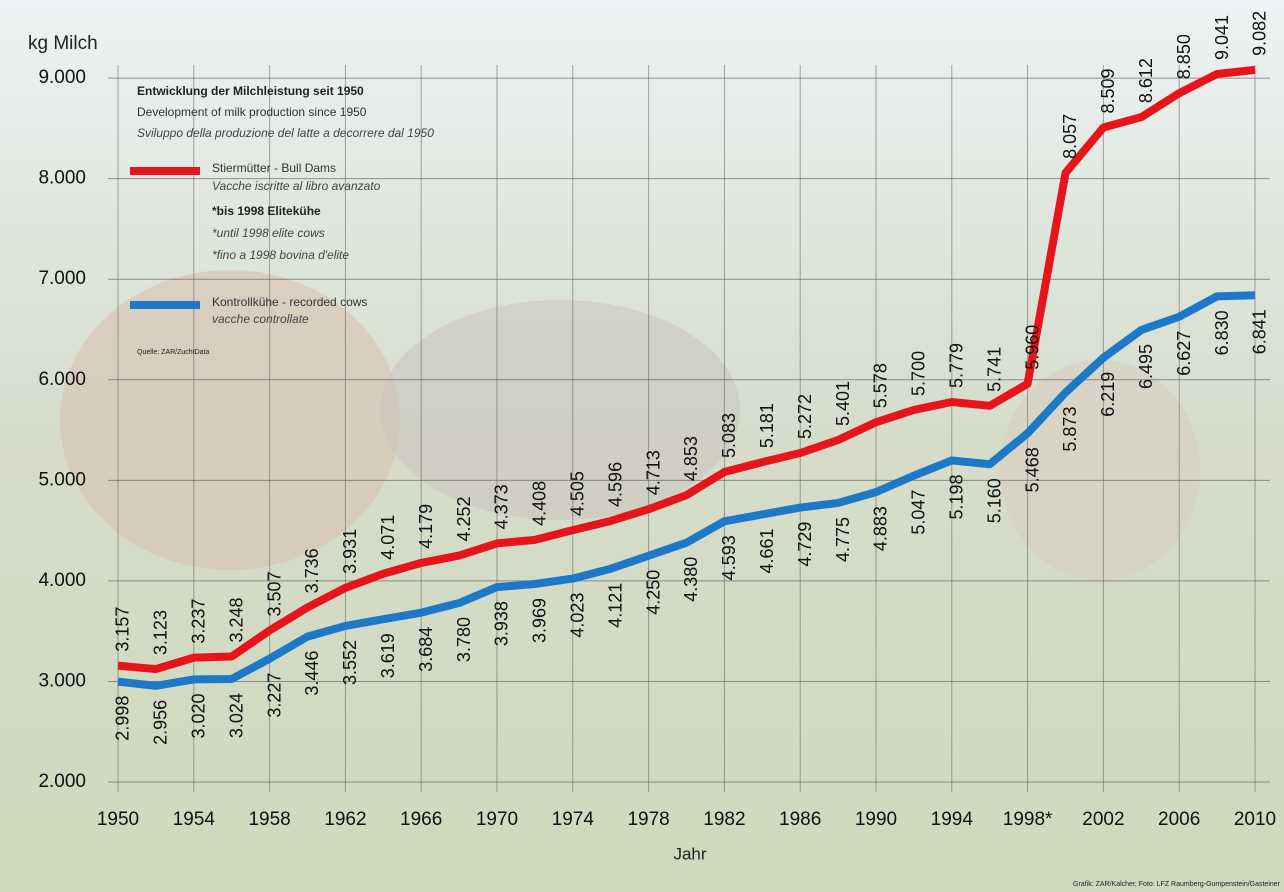  What do you see at coordinates (919, 512) in the screenshot?
I see `data-label: 5.047` at bounding box center [919, 512].